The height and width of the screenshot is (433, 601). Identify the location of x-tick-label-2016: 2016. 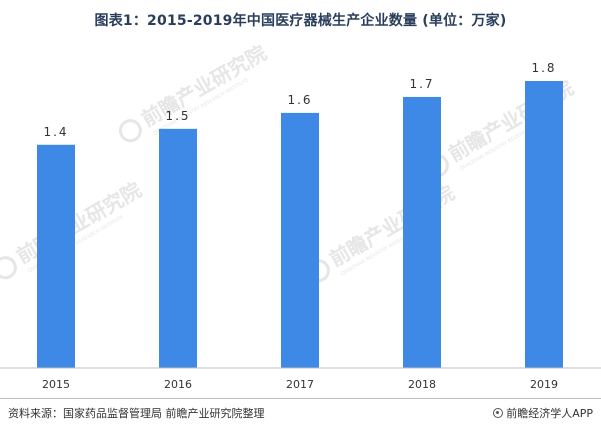
(178, 384).